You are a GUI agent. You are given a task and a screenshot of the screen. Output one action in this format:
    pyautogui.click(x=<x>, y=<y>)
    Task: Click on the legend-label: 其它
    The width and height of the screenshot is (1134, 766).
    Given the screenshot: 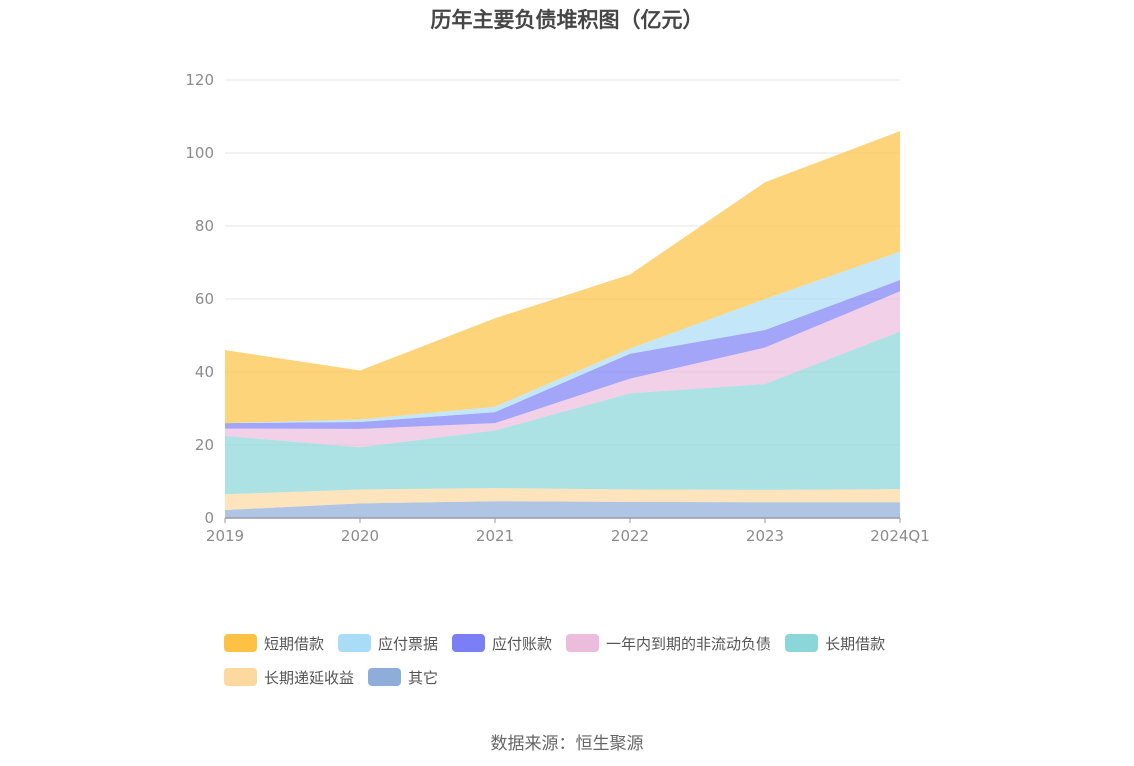 What is the action you would take?
    pyautogui.click(x=423, y=677)
    